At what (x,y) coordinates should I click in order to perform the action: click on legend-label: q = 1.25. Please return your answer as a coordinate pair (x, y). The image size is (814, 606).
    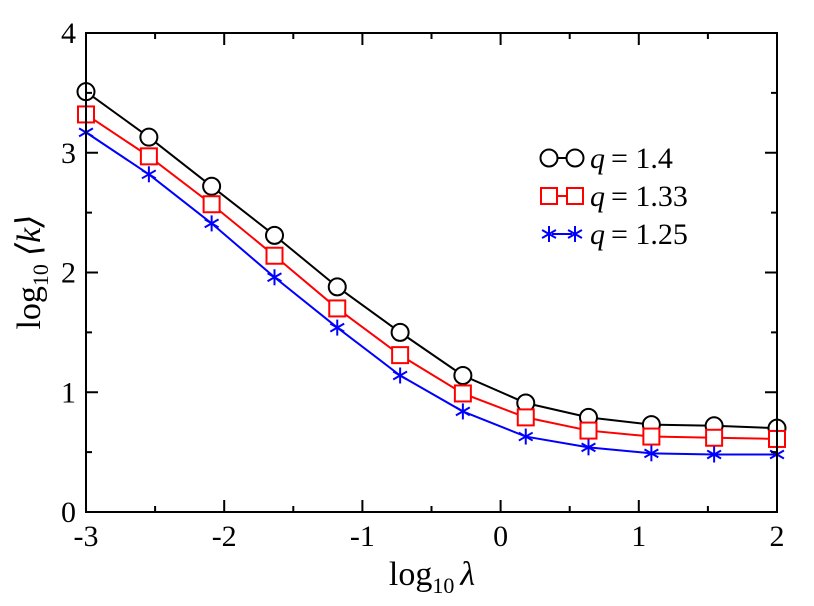
    Looking at the image, I should click on (639, 234).